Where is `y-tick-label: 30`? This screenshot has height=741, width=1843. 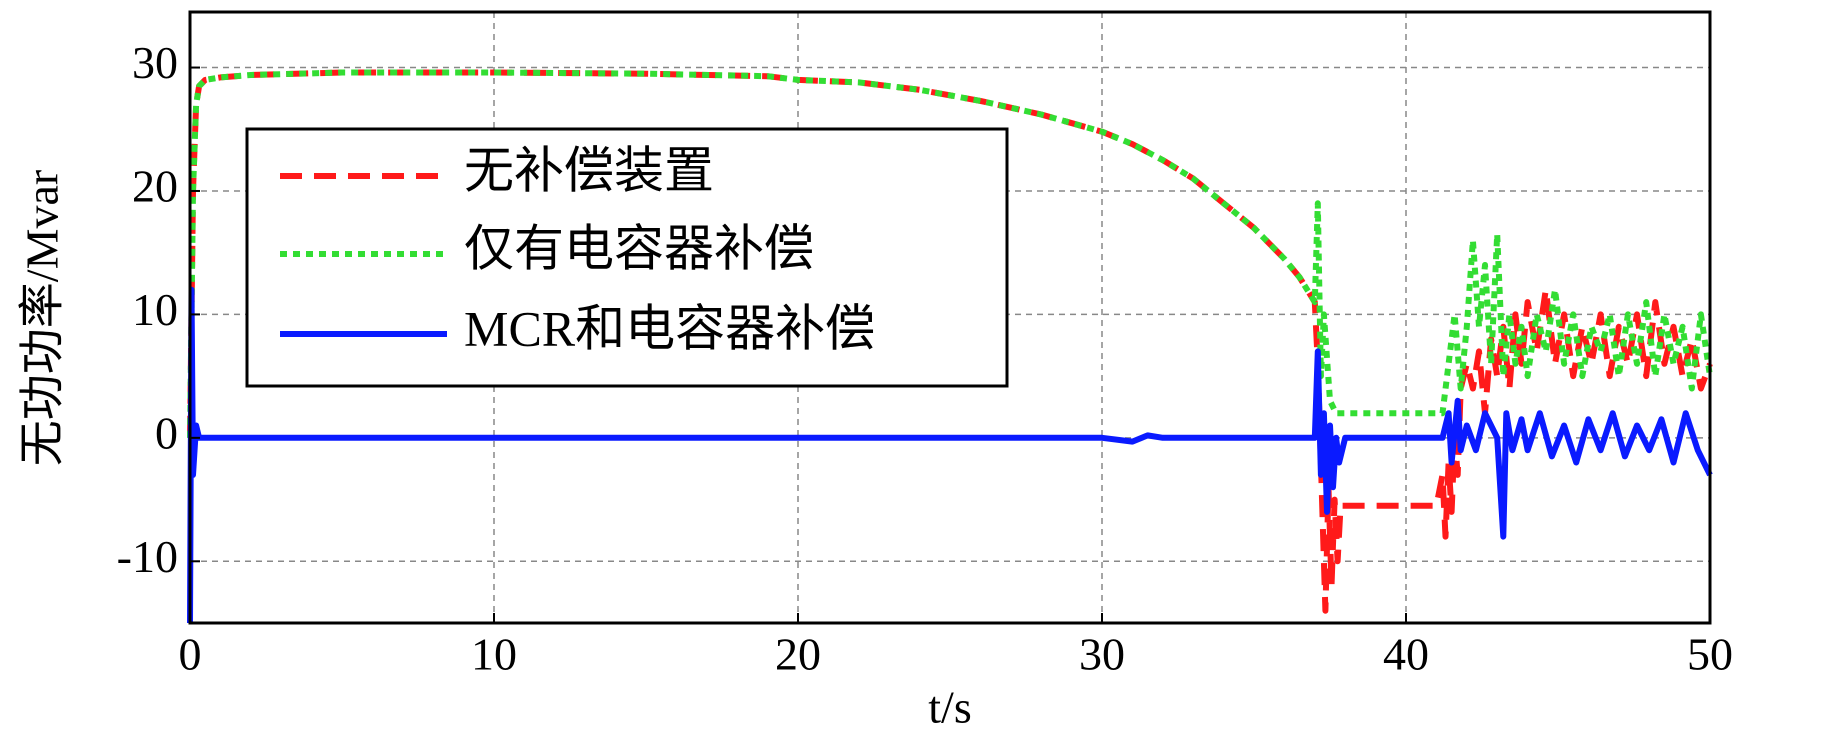 y-tick-label: 30 is located at coordinates (155, 62).